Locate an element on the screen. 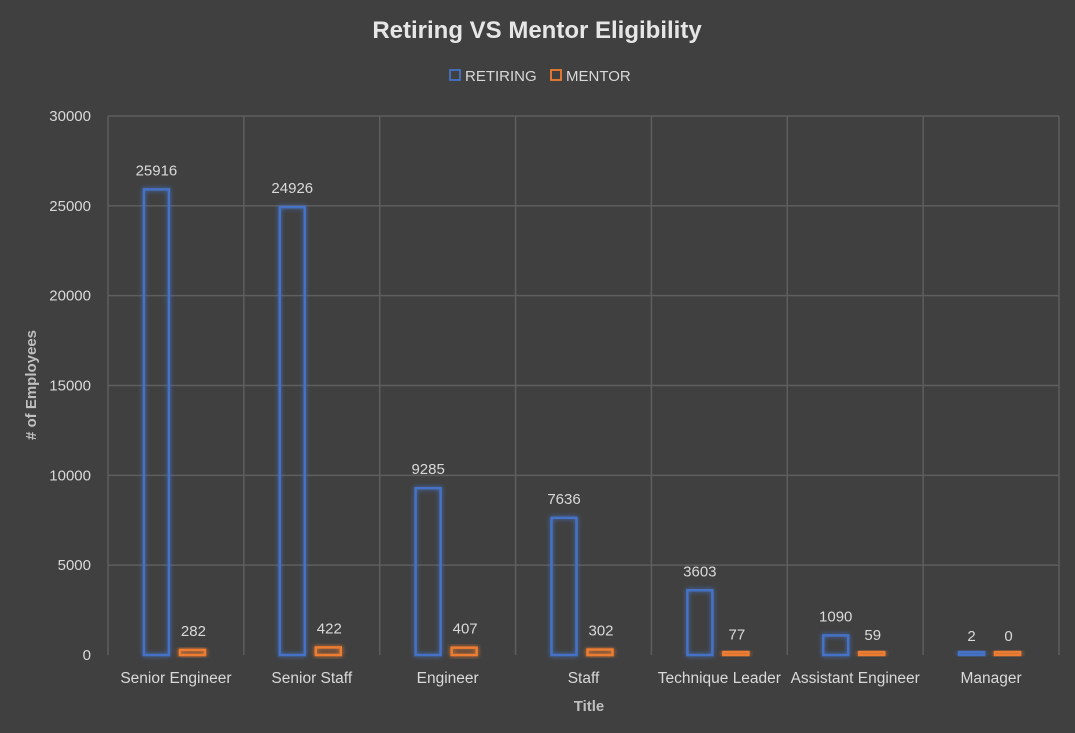 This screenshot has width=1075, height=733. bar-retiring-technique-leader is located at coordinates (700, 623).